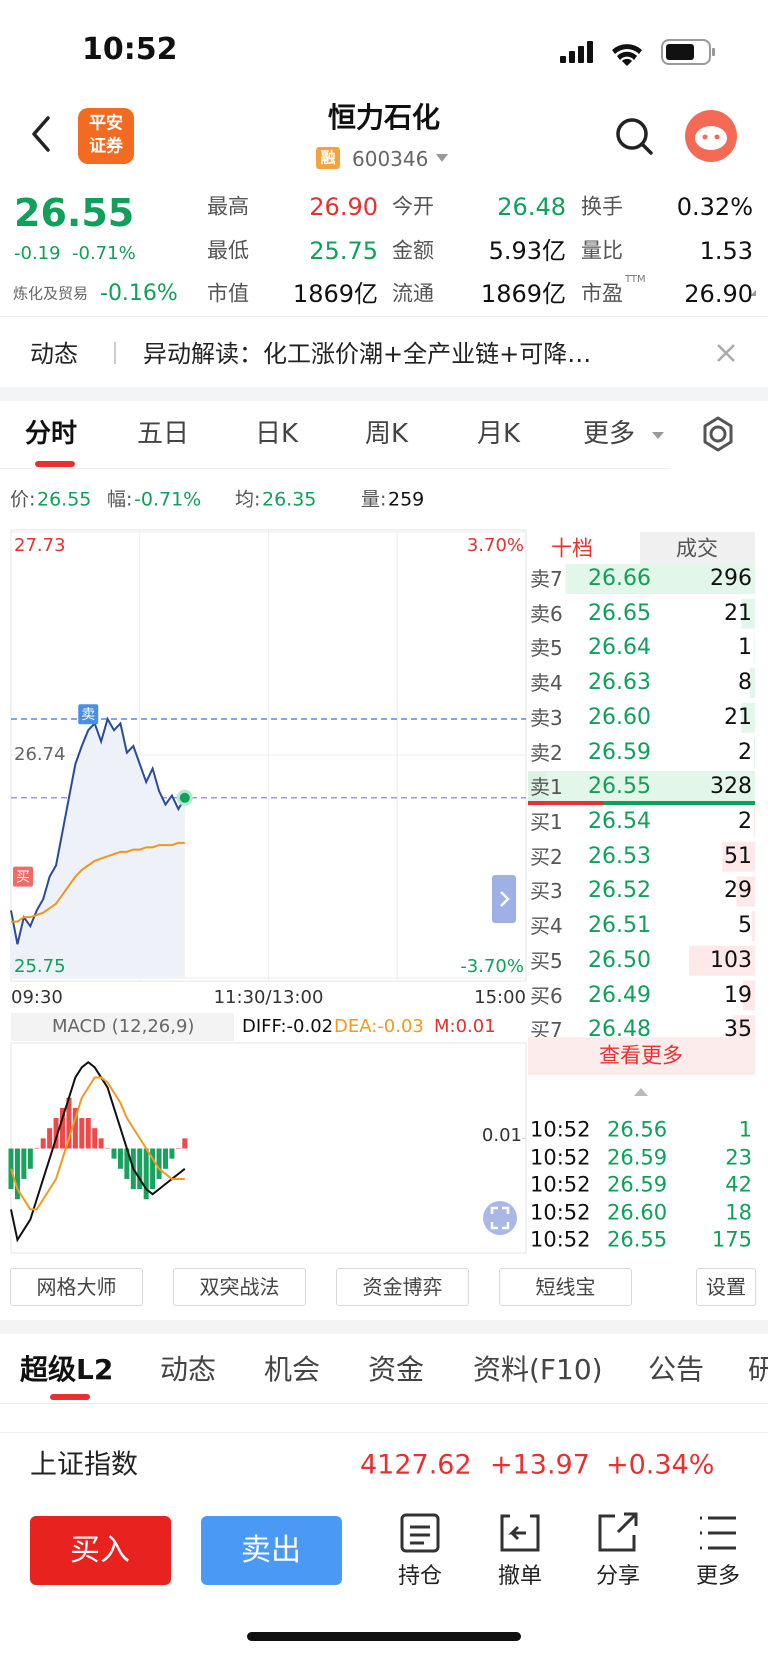  Describe the element at coordinates (115, 353) in the screenshot. I see `separator` at that location.